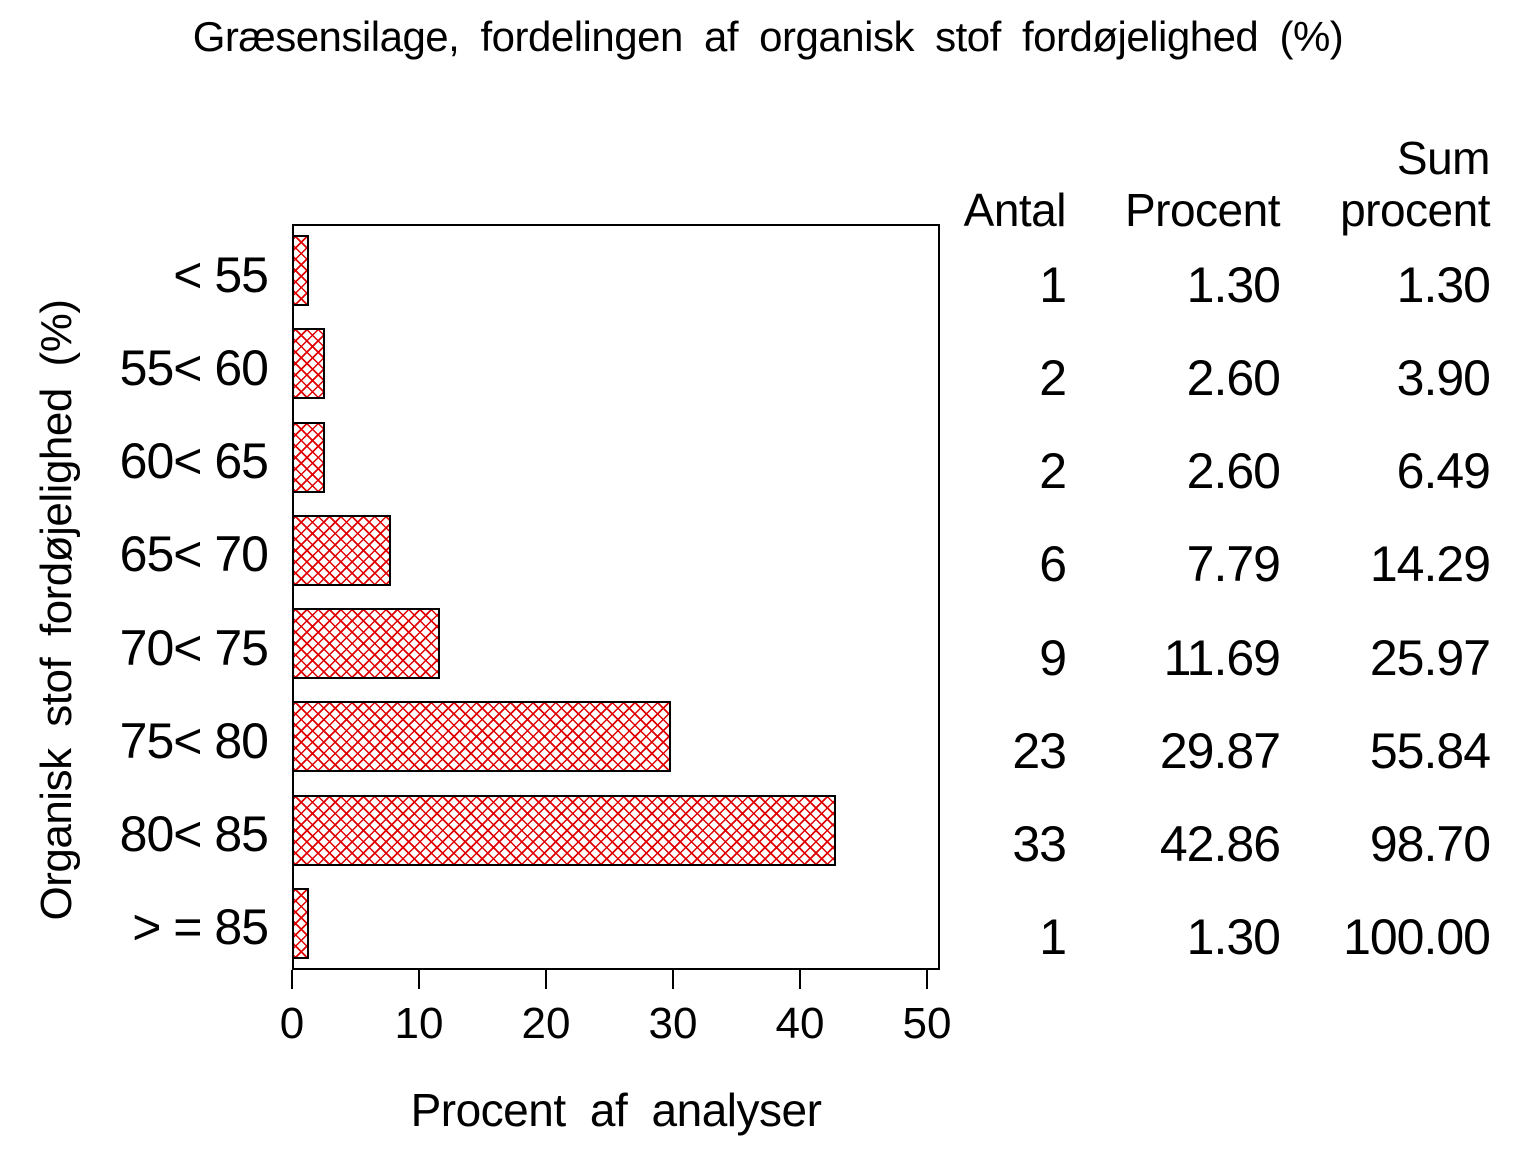 The width and height of the screenshot is (1536, 1152). Describe the element at coordinates (1053, 657) in the screenshot. I see `table-cell-antal: 9` at that location.